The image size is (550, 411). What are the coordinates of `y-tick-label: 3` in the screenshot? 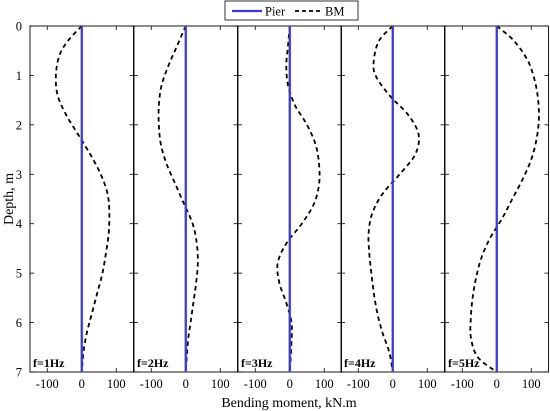 It's located at (19, 175).